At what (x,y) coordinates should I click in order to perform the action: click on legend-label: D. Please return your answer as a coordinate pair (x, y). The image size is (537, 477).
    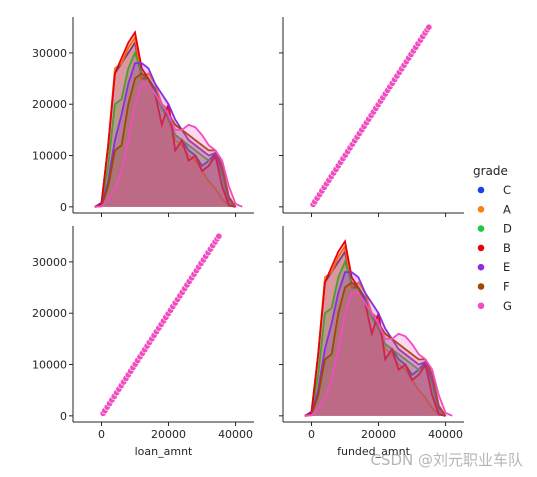
    Looking at the image, I should click on (507, 229).